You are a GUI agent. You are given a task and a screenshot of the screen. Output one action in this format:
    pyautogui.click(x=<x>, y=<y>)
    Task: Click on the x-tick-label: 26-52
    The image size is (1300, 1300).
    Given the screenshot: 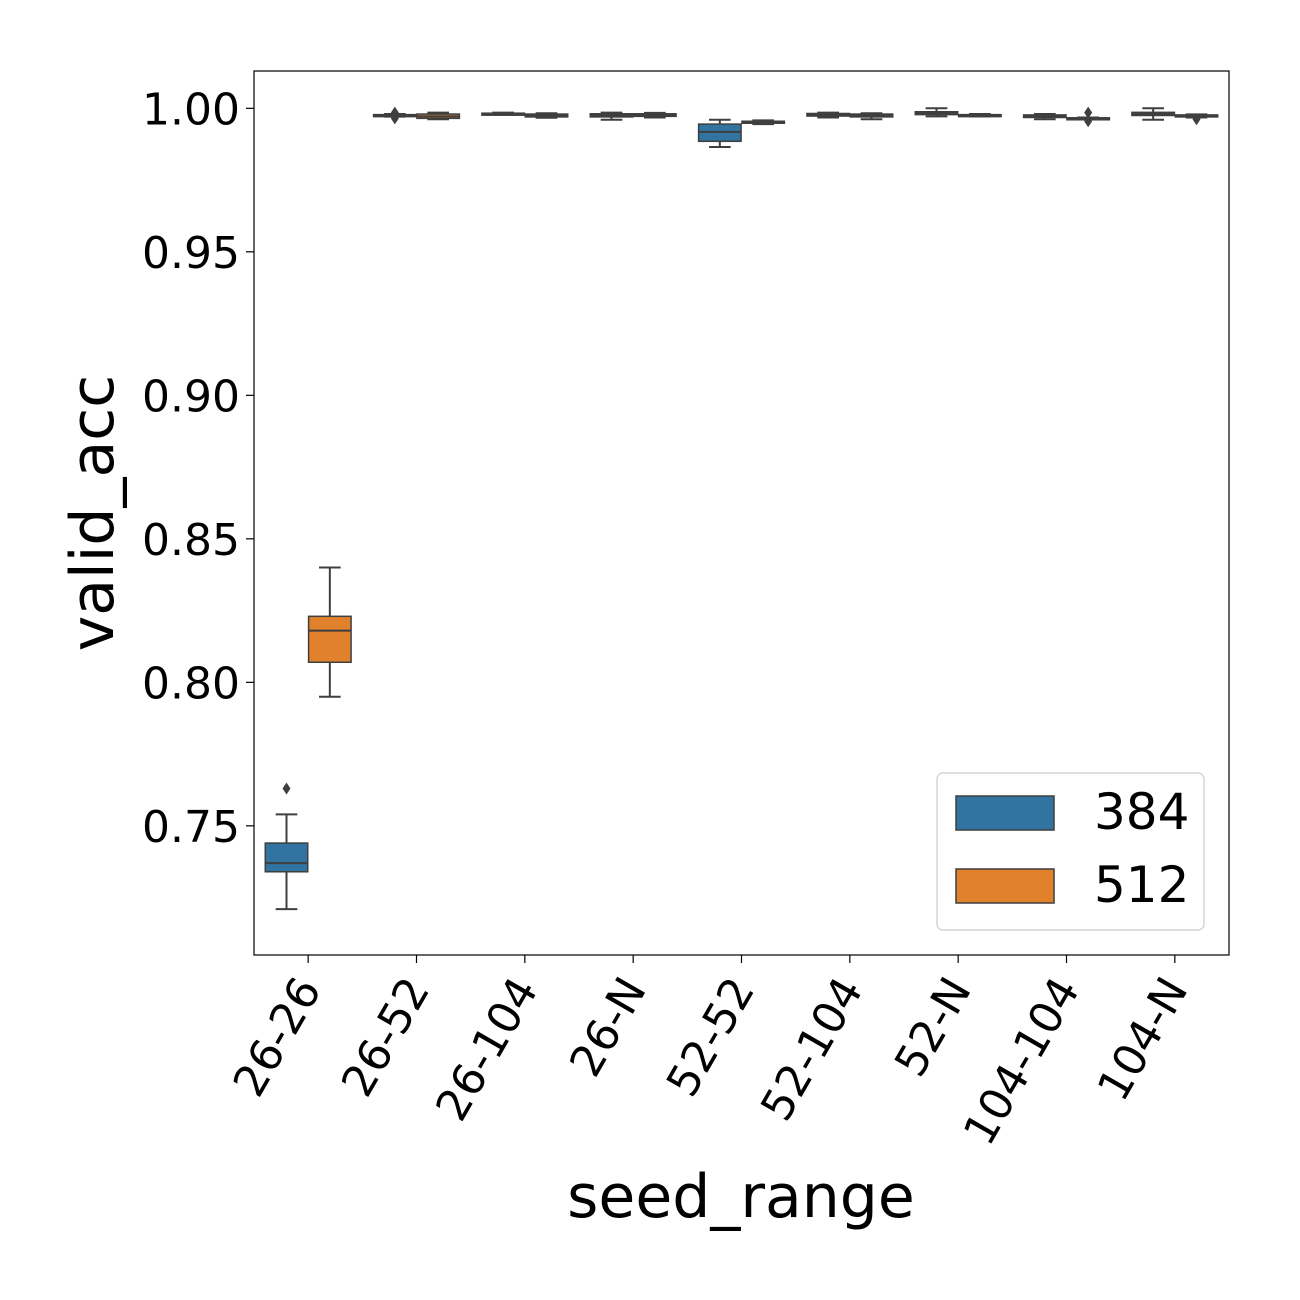 What is the action you would take?
    pyautogui.click(x=386, y=1037)
    